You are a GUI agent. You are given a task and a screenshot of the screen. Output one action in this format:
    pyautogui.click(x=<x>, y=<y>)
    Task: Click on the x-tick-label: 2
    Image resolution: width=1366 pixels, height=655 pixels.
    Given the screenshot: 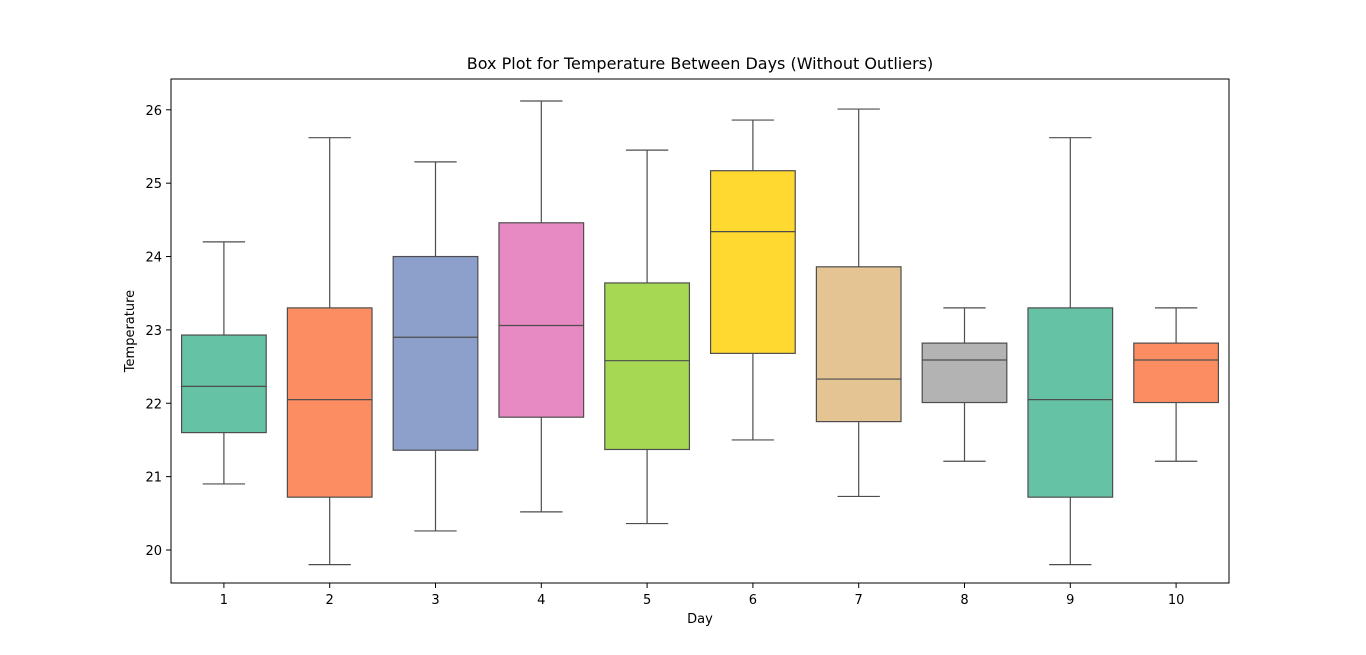 What is the action you would take?
    pyautogui.click(x=330, y=600)
    